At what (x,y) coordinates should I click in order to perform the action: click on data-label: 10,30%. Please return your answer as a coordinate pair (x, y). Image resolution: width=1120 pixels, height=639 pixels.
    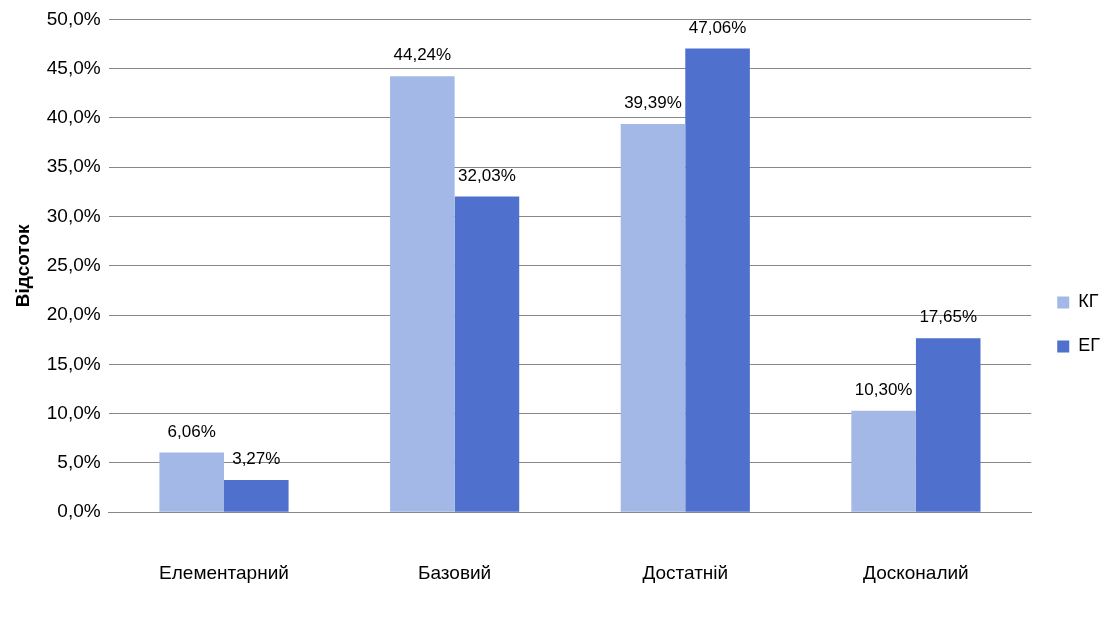
    Looking at the image, I should click on (883, 389).